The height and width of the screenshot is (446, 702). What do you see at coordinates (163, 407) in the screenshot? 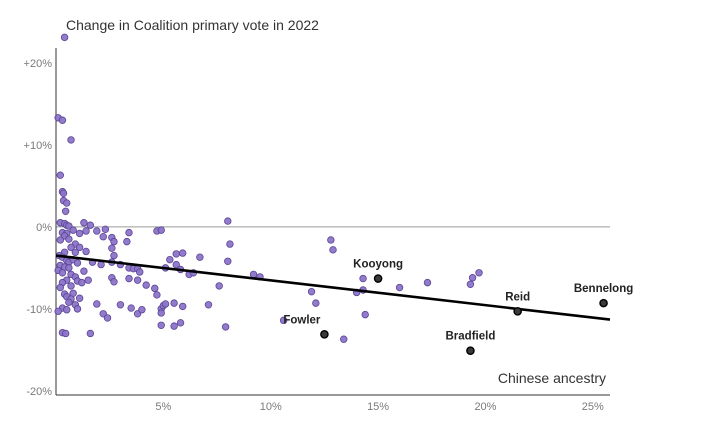
I see `x-tick-label: 5%` at bounding box center [163, 407].